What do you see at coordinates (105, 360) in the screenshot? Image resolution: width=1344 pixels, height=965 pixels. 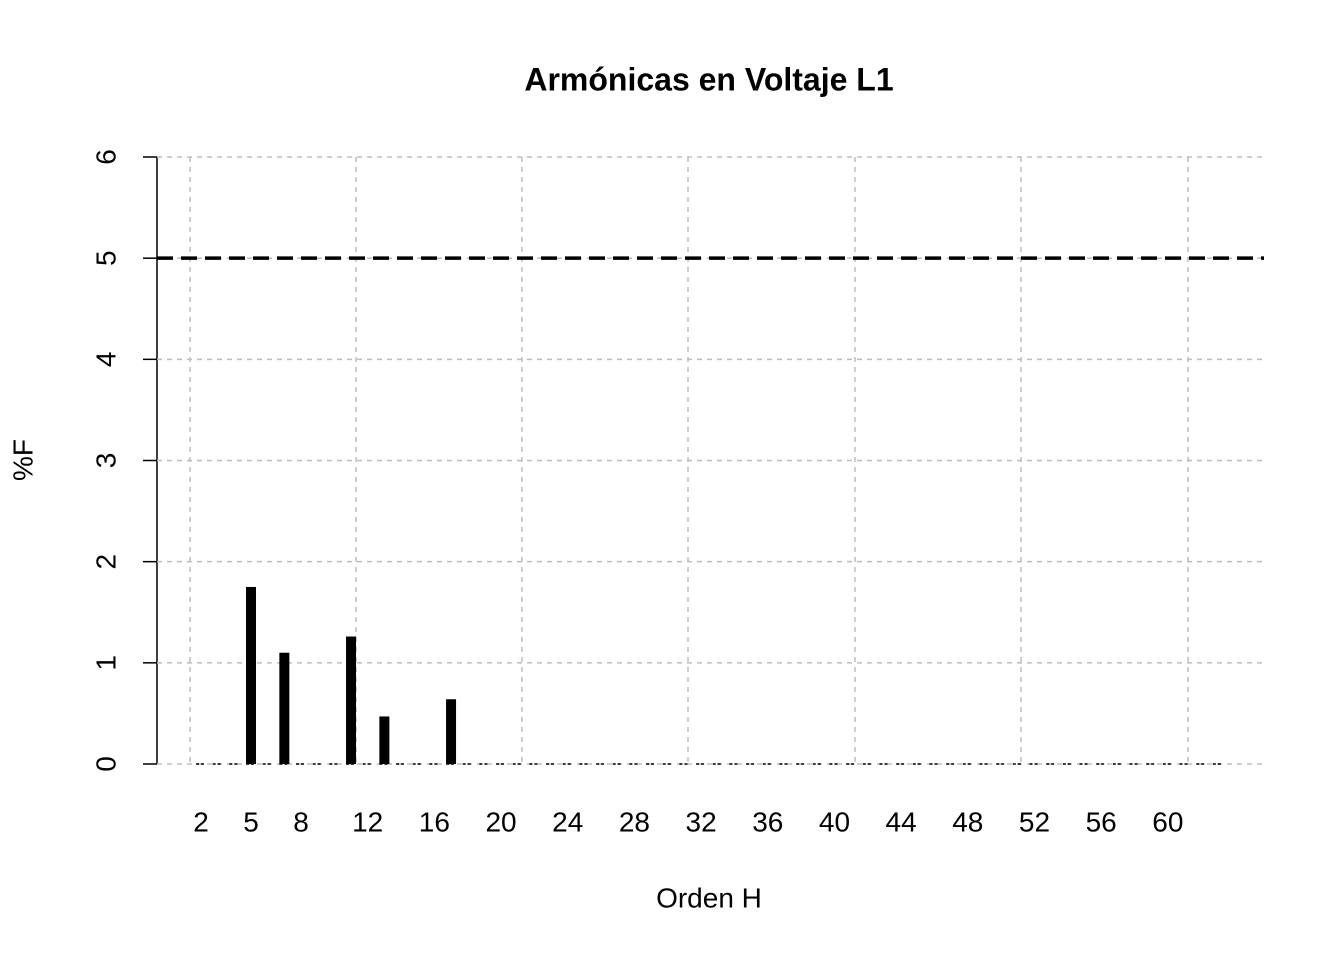 I see `y-tick-label: 4` at bounding box center [105, 360].